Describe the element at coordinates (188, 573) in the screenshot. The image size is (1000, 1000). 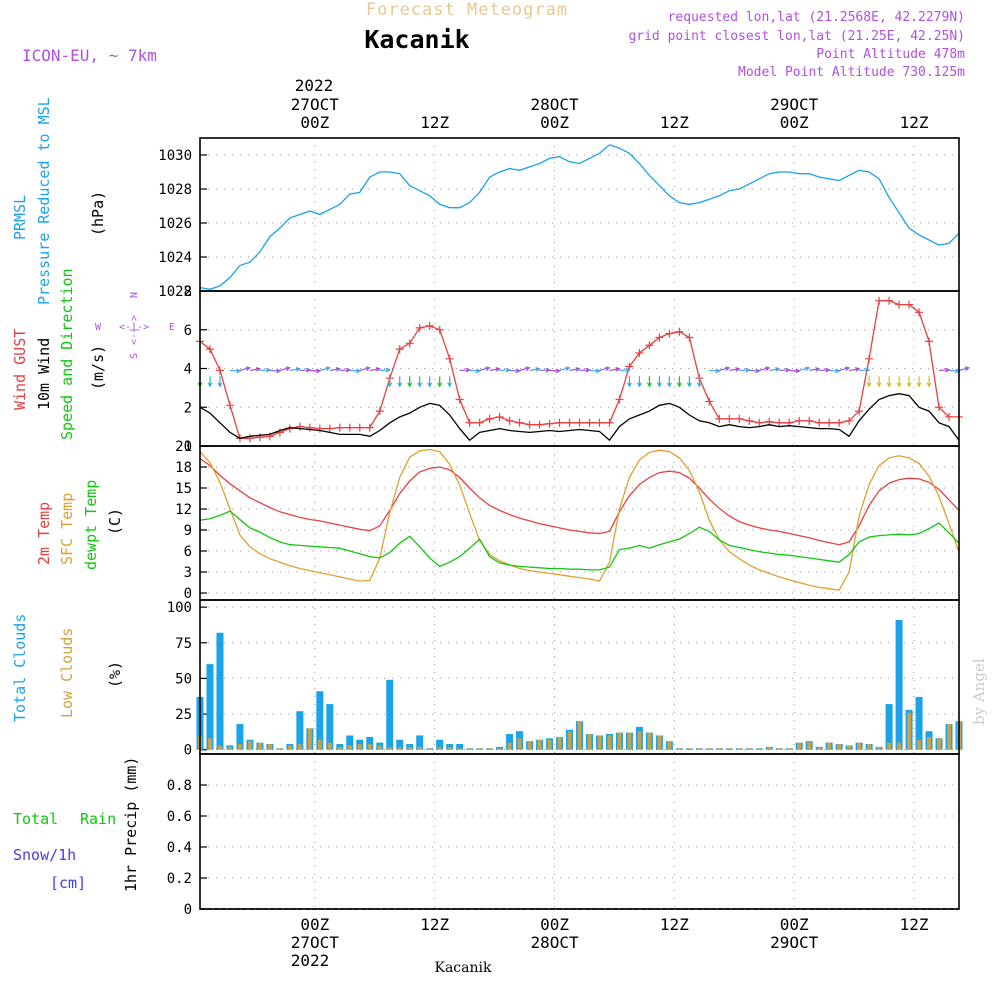
I see `y-tick-label: 3` at that location.